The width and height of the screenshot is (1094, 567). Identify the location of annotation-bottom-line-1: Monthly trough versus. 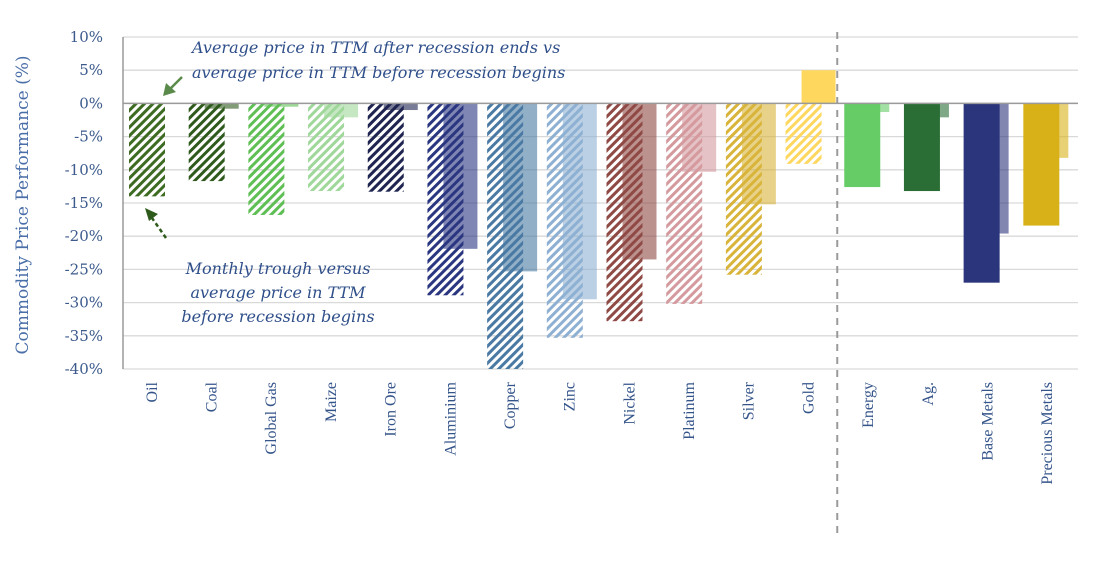
(278, 268).